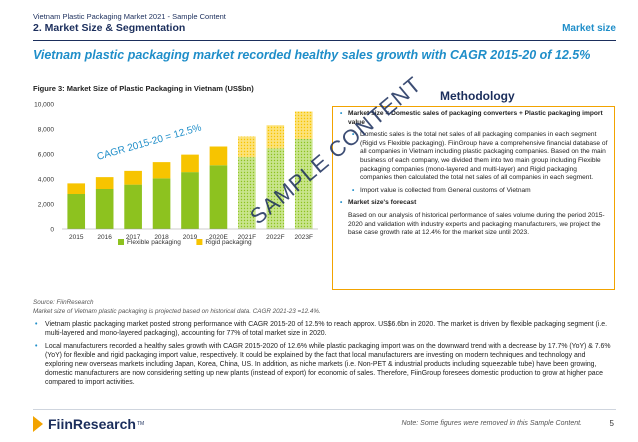 This screenshot has width=638, height=442. I want to click on header-divider, so click(324, 40).